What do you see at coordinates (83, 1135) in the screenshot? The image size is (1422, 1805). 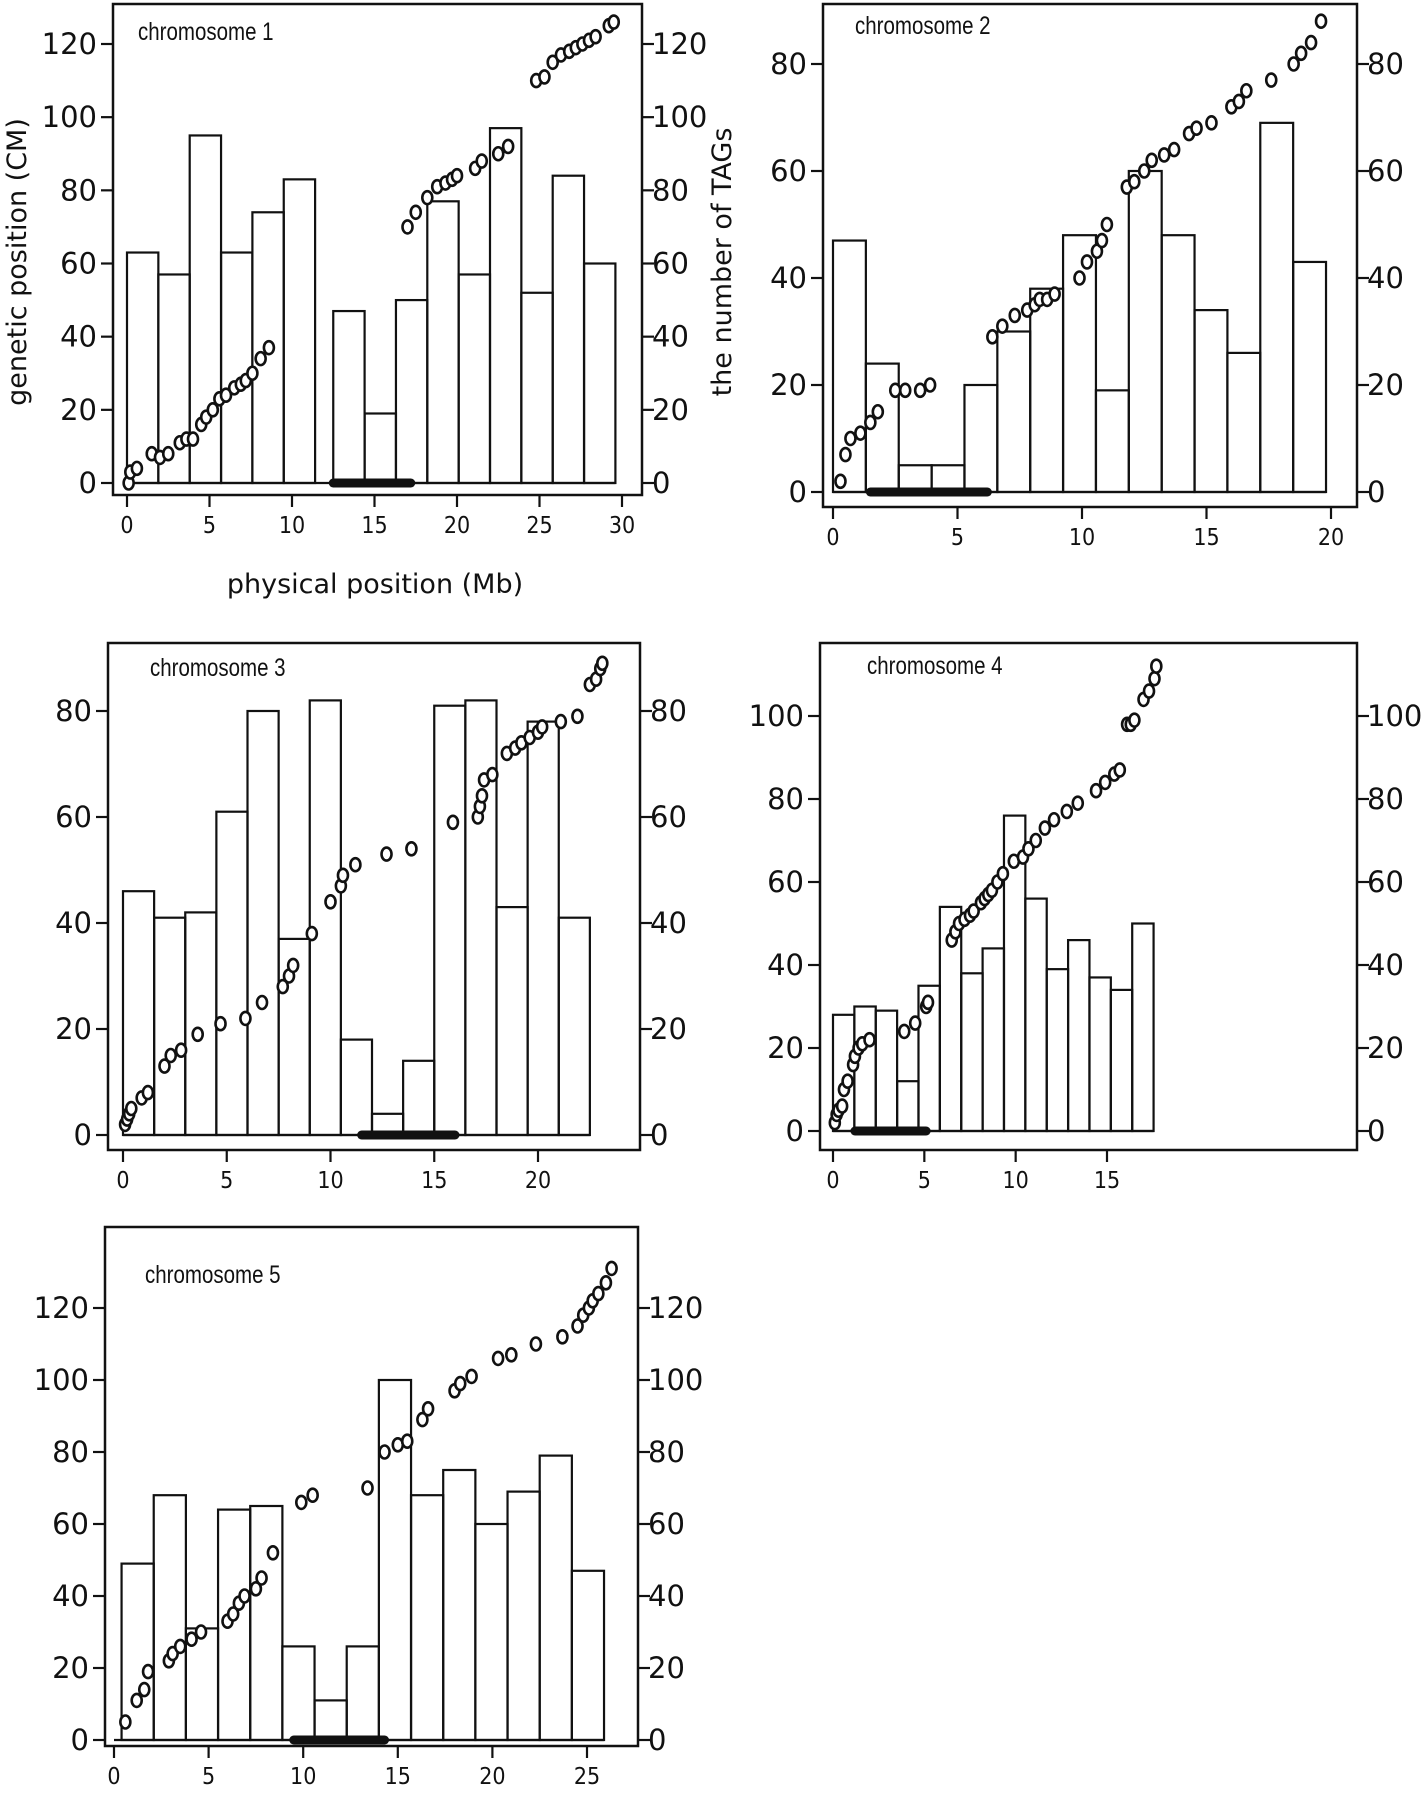 I see `y-tick-label-left: 0` at bounding box center [83, 1135].